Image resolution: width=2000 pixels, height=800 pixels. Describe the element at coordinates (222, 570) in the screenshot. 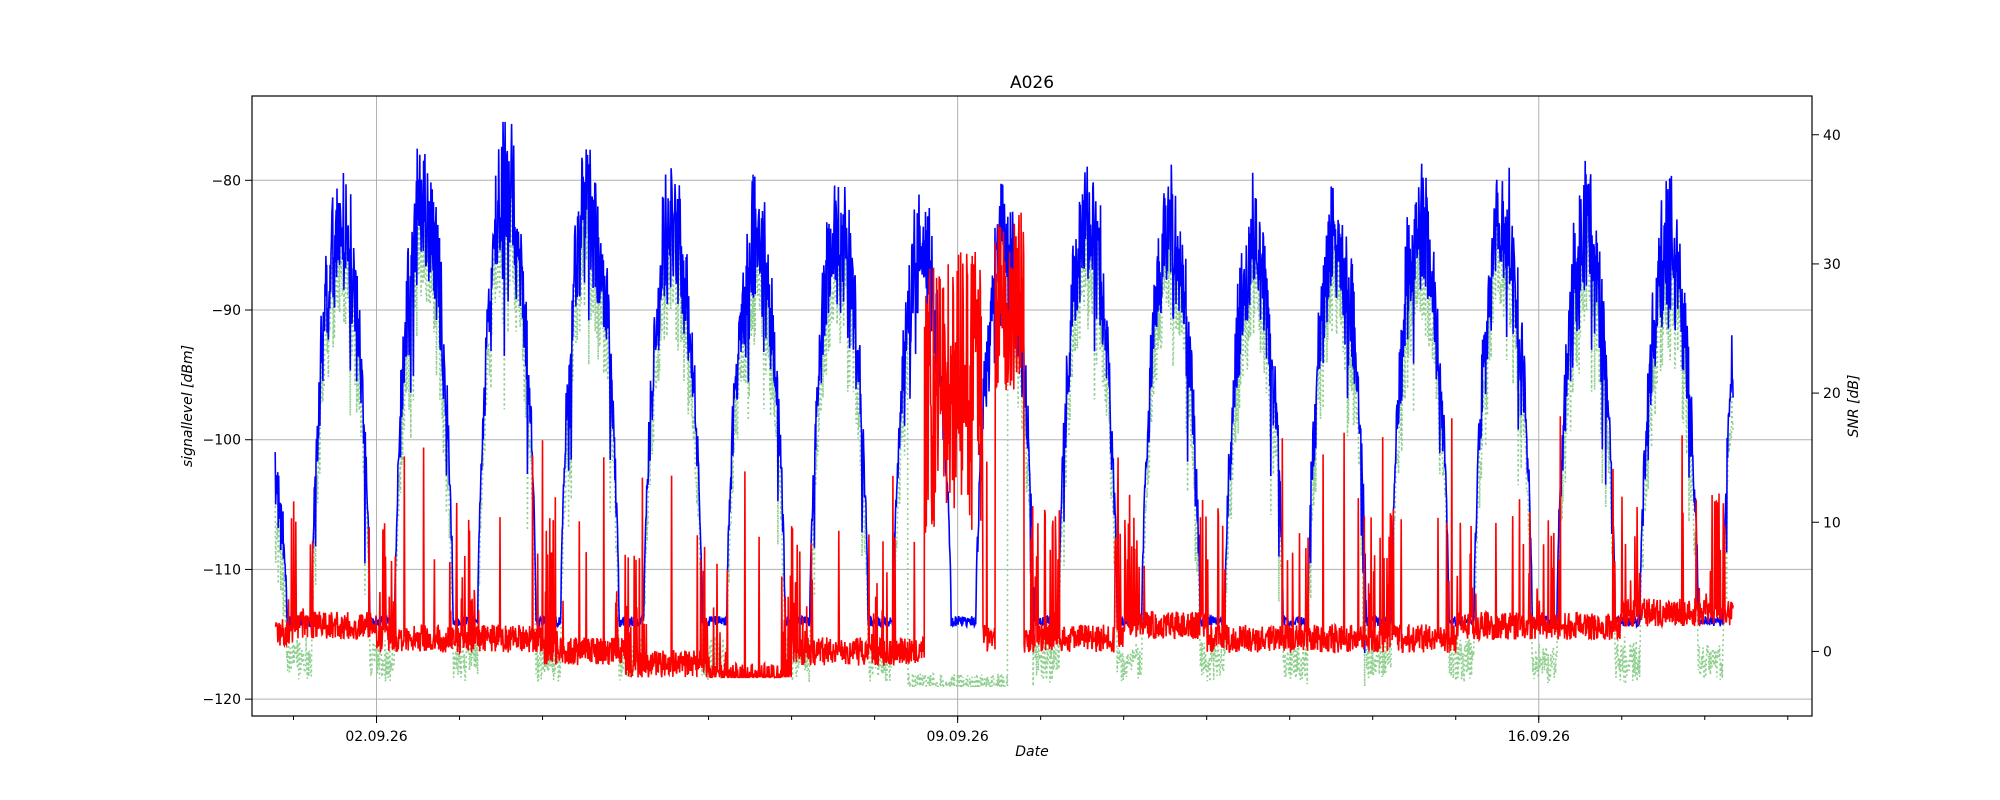

I see `y-left-tick-label: −110` at that location.